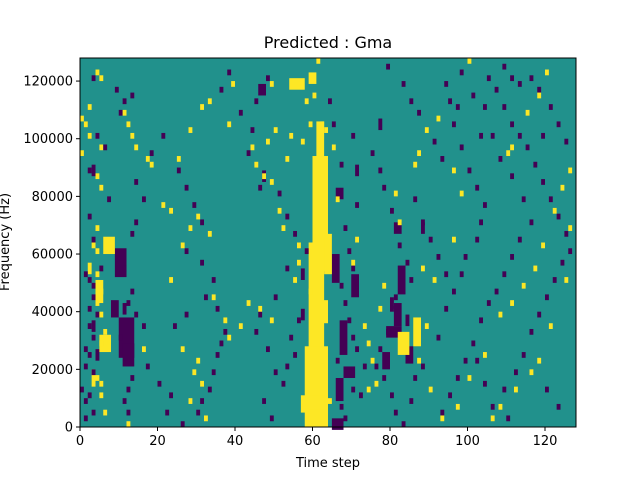 The image size is (640, 480). What do you see at coordinates (235, 441) in the screenshot?
I see `x-tick-label: 40` at bounding box center [235, 441].